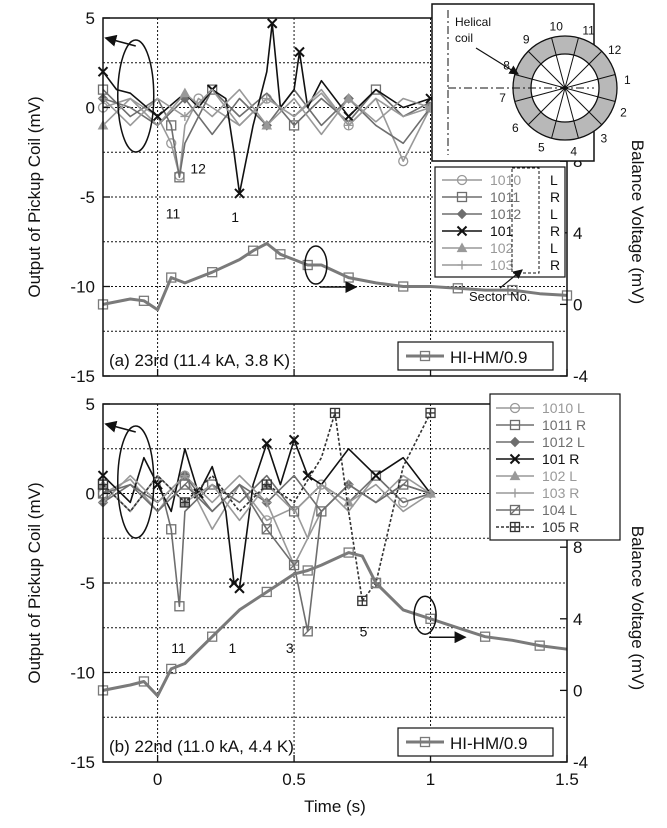 This screenshot has height=828, width=667. I want to click on xlabel: Time (s), so click(335, 806).